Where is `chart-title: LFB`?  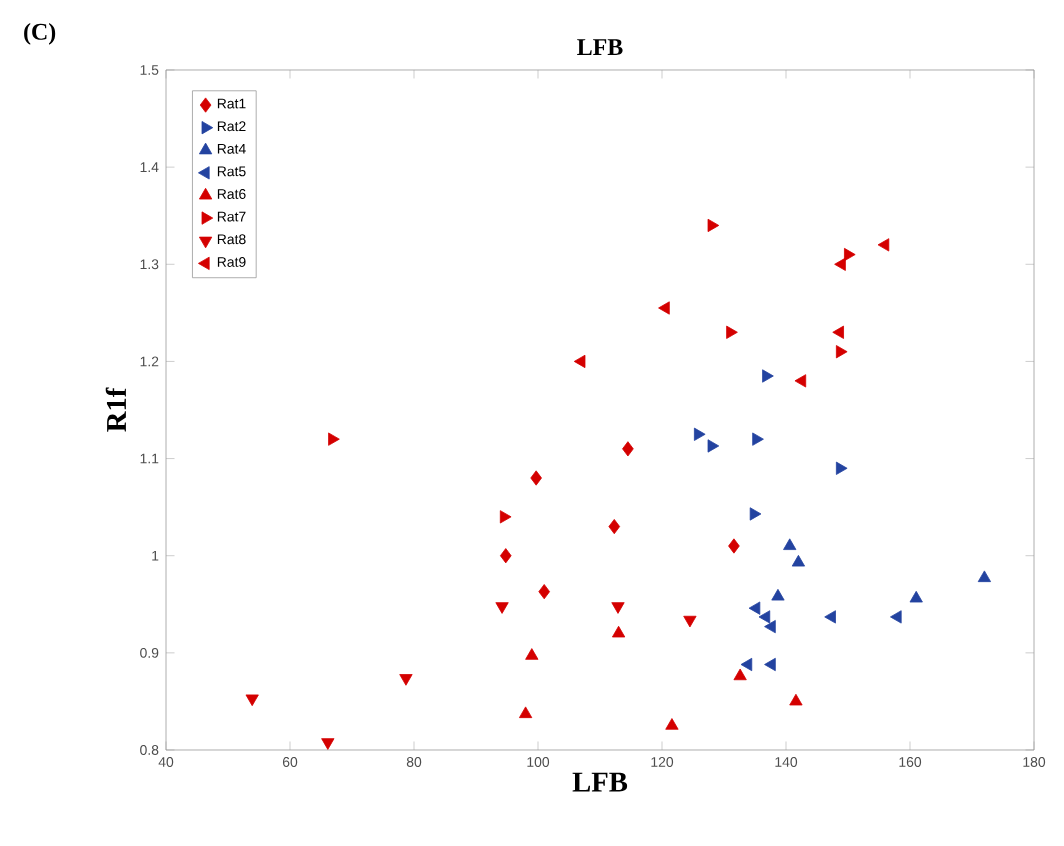 chart-title: LFB is located at coordinates (600, 47).